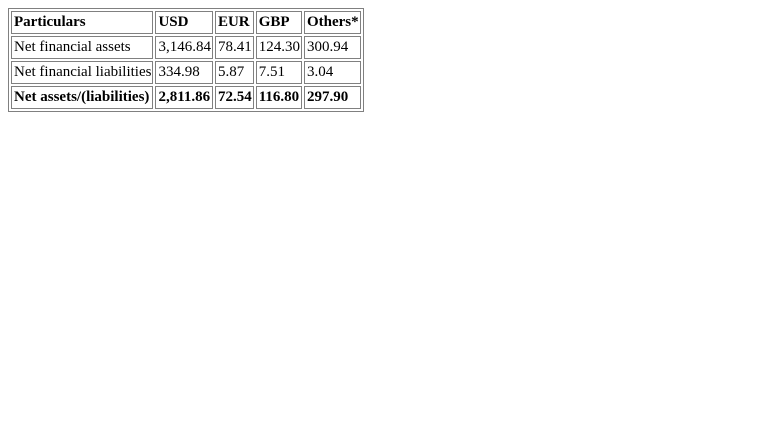  Describe the element at coordinates (332, 72) in the screenshot. I see `cell-others: 3.04` at that location.